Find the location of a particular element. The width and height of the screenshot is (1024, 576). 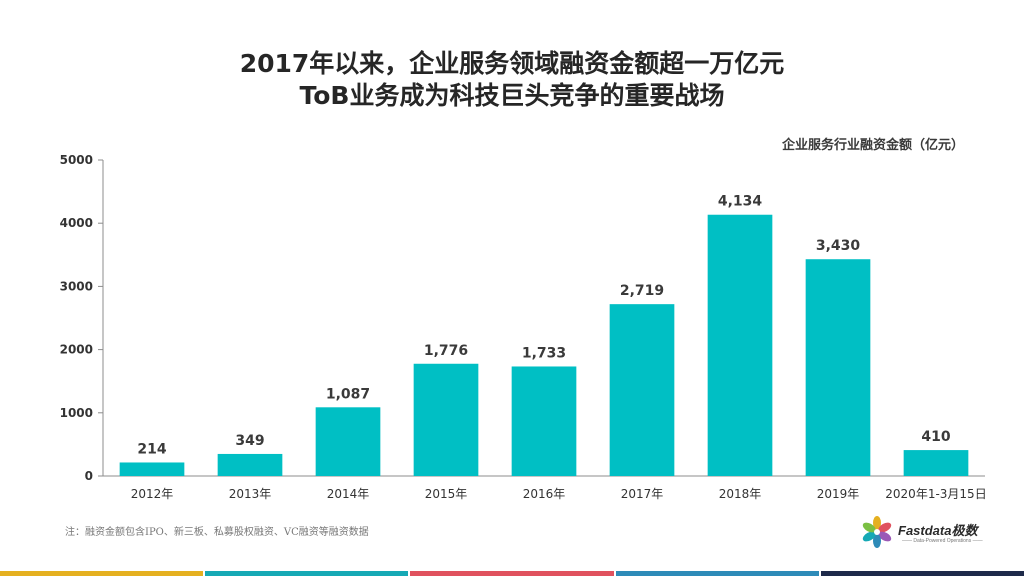

unit-label: 企业服务行业融资金额（亿元） is located at coordinates (872, 145).